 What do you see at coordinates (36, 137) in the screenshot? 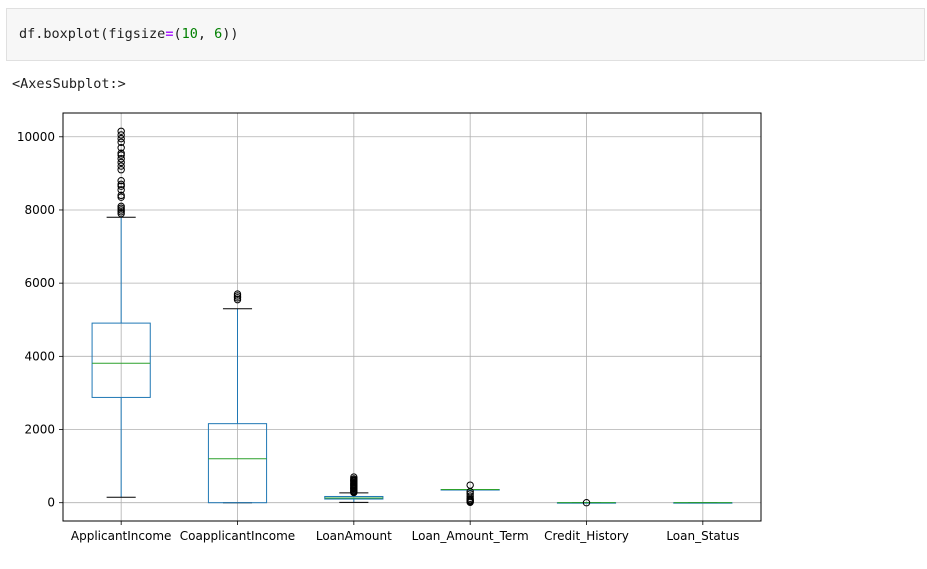
I see `y-tick-label: 10000` at bounding box center [36, 137].